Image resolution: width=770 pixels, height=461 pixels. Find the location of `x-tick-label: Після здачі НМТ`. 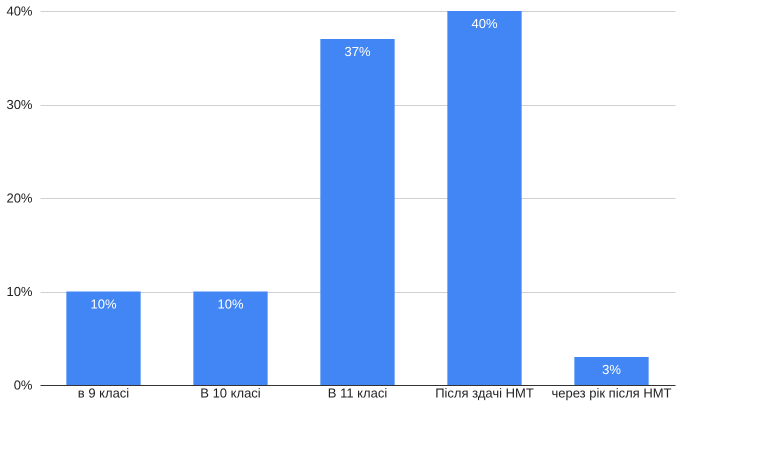

x-tick-label: Після здачі НМТ is located at coordinates (484, 393).